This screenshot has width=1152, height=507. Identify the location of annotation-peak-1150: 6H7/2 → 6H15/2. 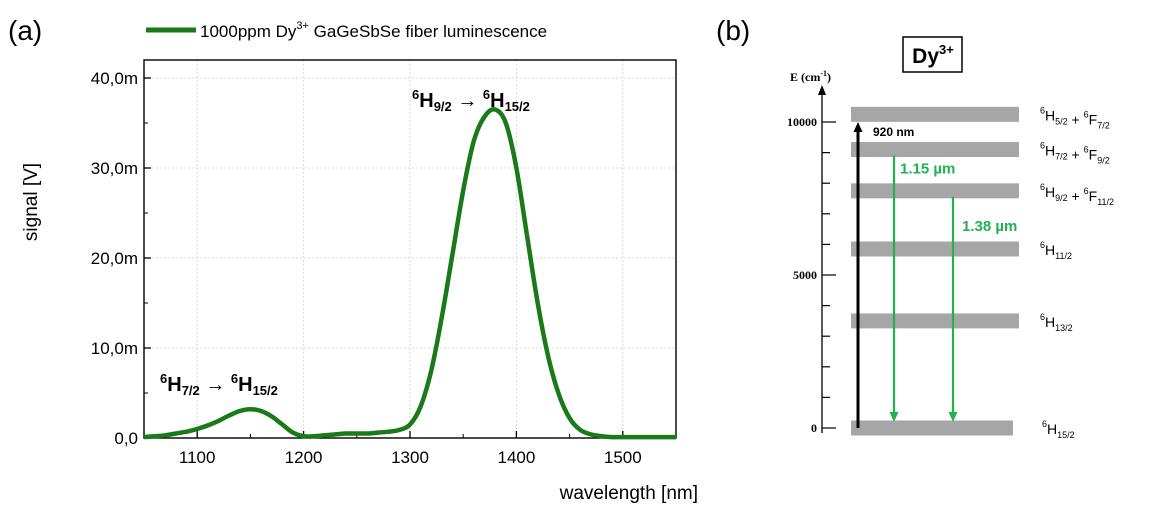
(219, 384).